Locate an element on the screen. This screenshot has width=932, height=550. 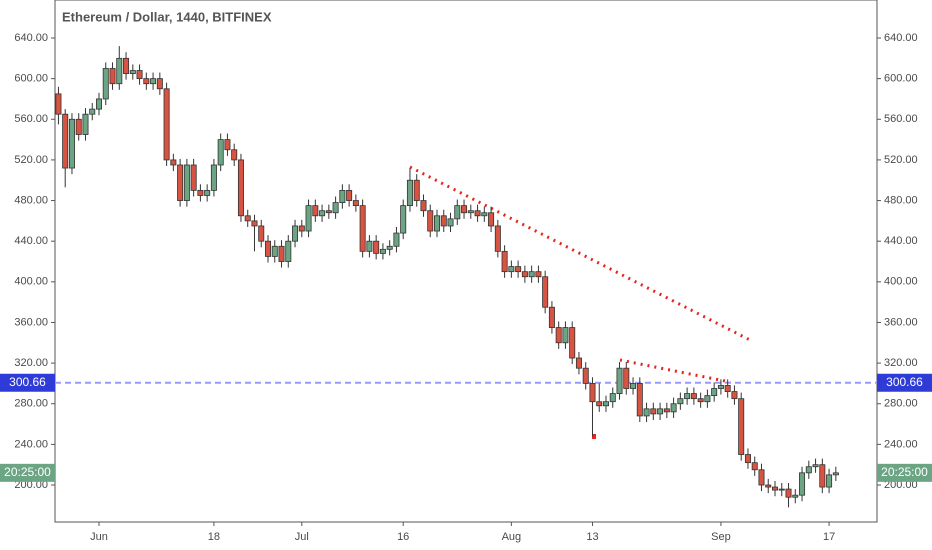
x-tick-label: Jun is located at coordinates (99, 537).